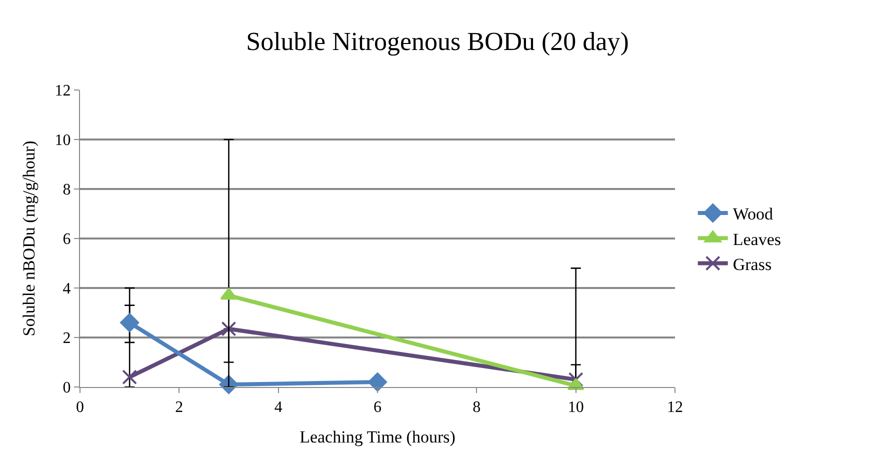  I want to click on x-tick-label: 8, so click(476, 407).